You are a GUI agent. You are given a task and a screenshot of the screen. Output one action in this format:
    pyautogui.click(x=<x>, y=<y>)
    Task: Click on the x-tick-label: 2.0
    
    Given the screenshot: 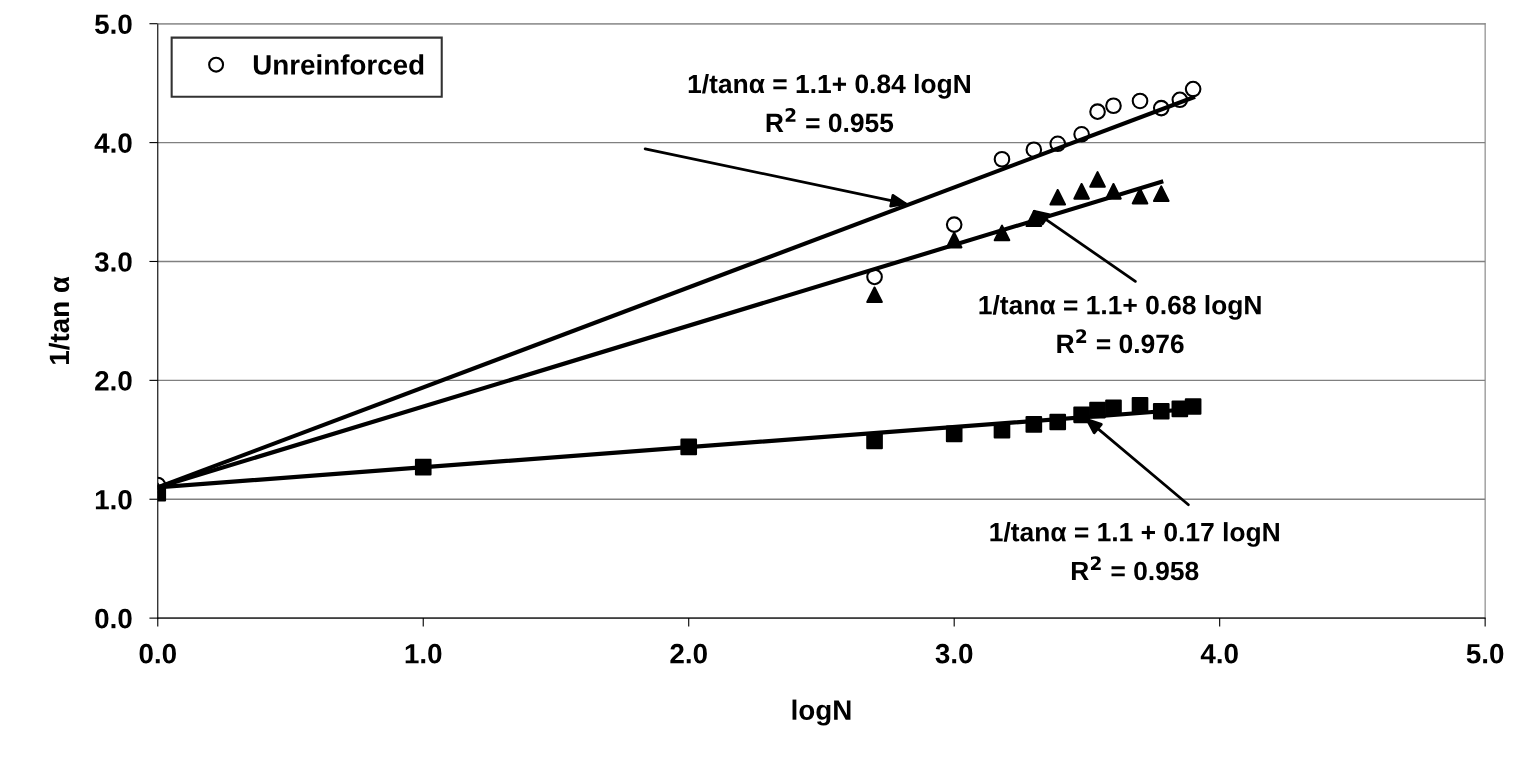 What is the action you would take?
    pyautogui.click(x=688, y=653)
    